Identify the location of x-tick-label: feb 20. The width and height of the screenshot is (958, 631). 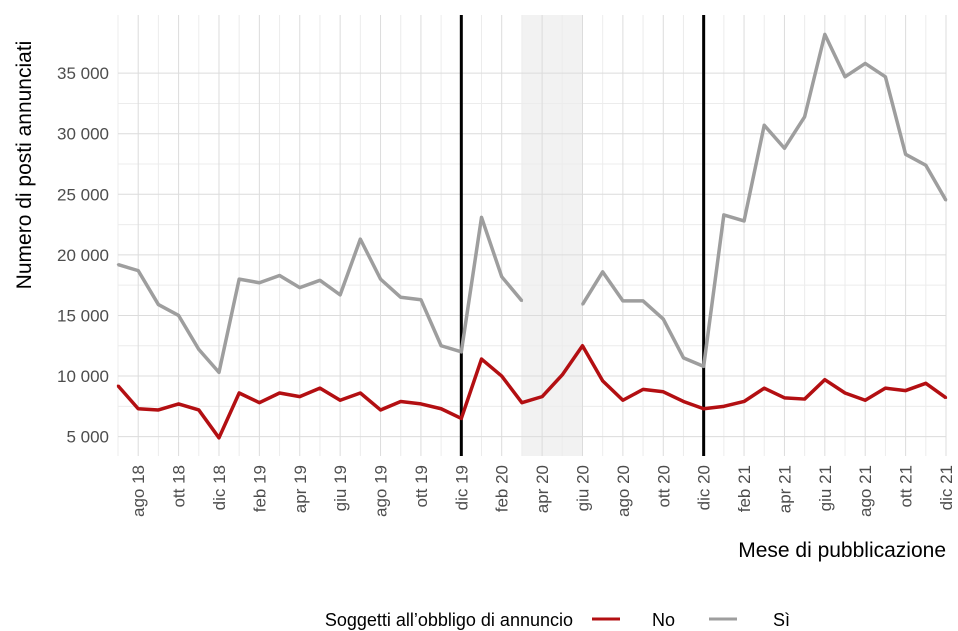
(502, 488).